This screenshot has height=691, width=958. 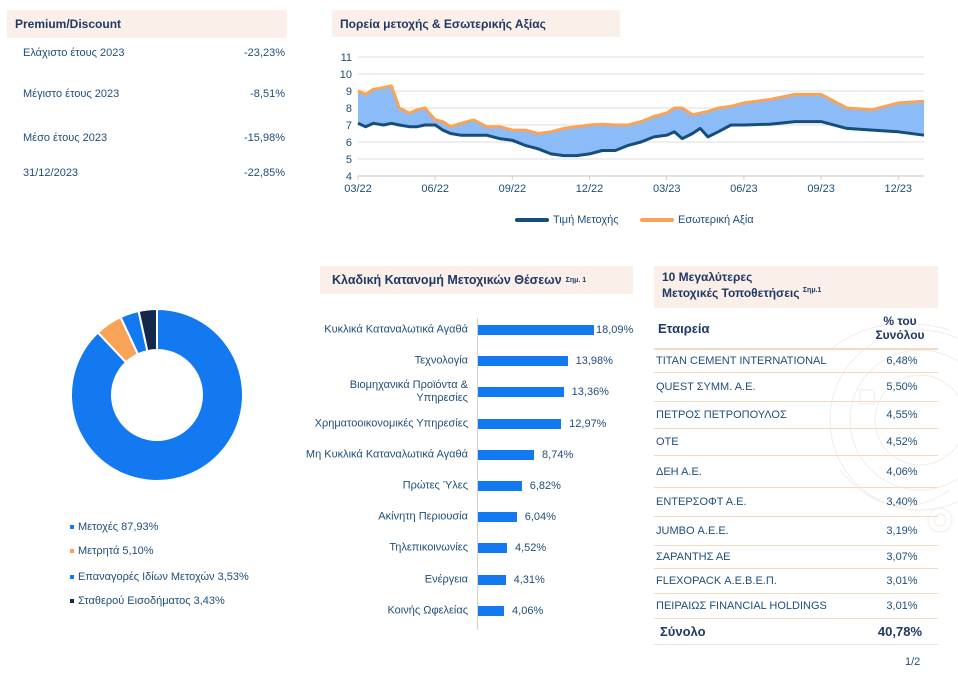 What do you see at coordinates (386, 454) in the screenshot?
I see `sector-label: Μη Κυκλικά Καταναλωτικά Αγαθά` at bounding box center [386, 454].